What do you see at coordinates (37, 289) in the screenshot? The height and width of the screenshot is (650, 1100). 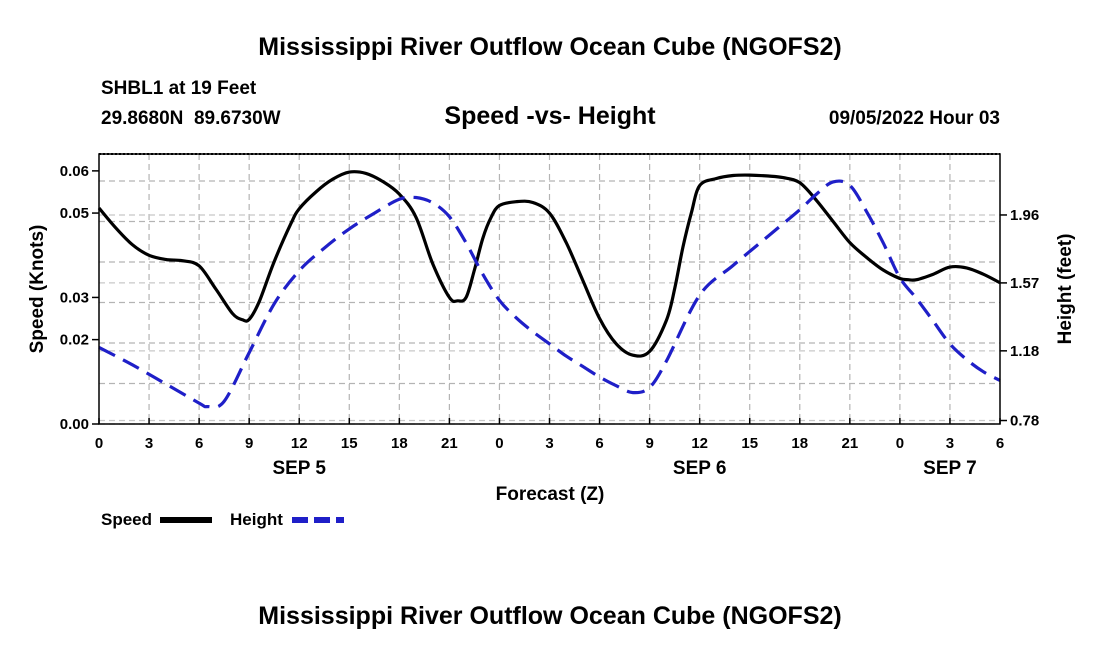 I see `y-axis-left-label: Speed (Knots)` at bounding box center [37, 289].